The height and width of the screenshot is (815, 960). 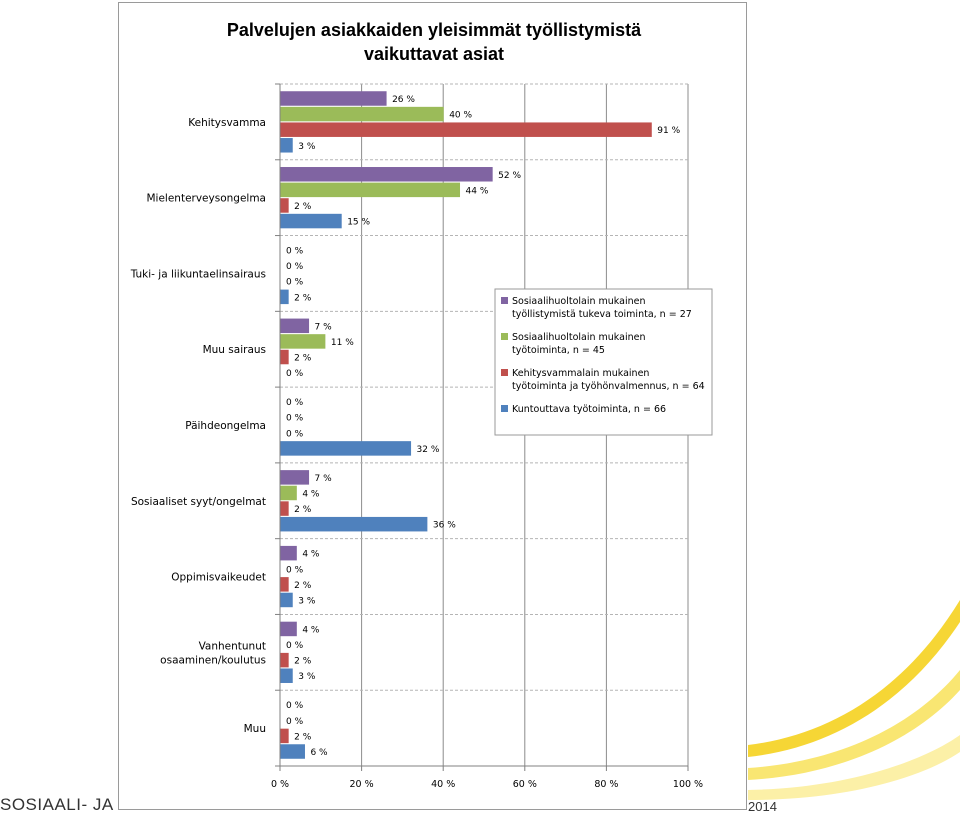 I want to click on category-label: Mielenterveysongelma, so click(x=206, y=199).